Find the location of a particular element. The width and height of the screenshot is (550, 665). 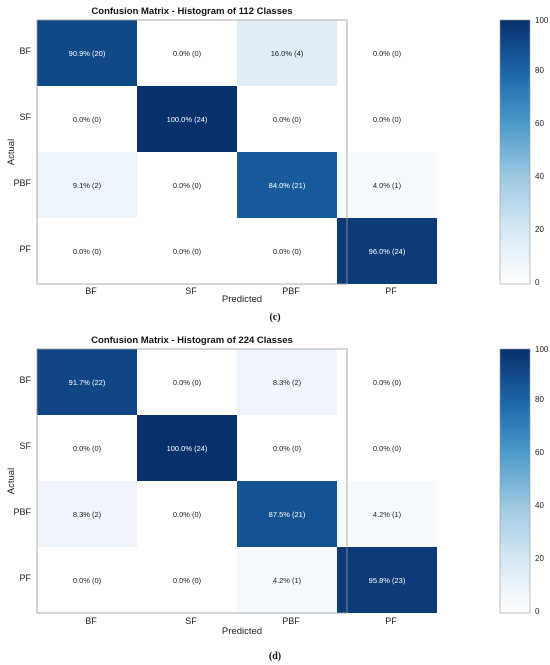

cell-label: 84.0% (21) is located at coordinates (287, 185).